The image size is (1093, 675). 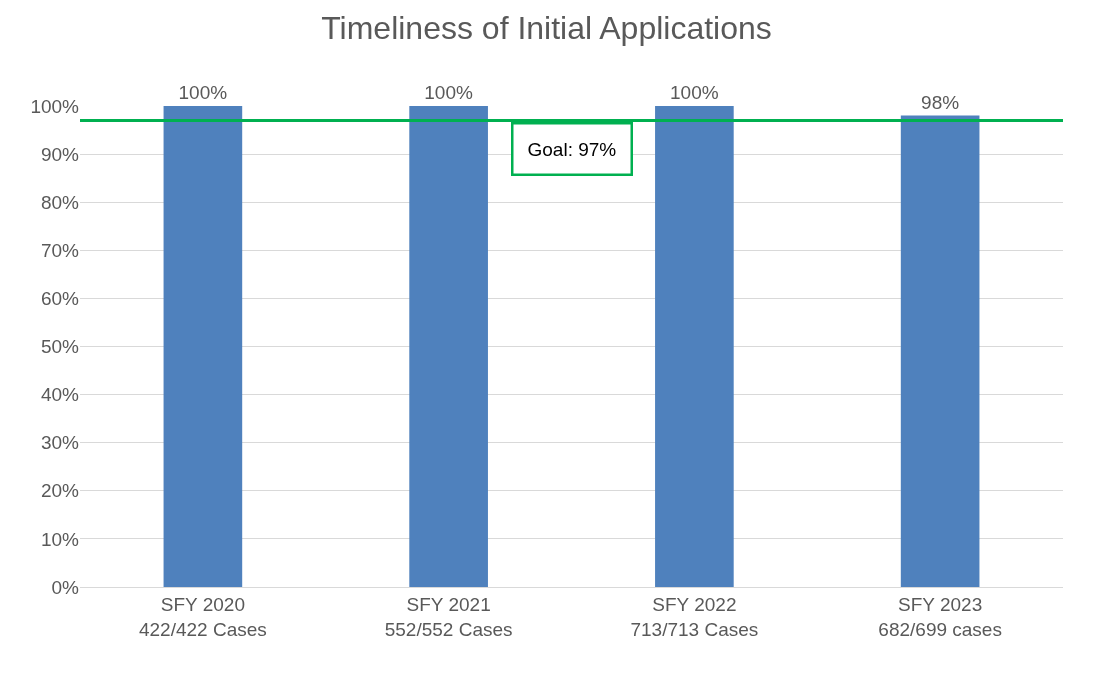 I want to click on y-tick-label: 10%, so click(x=60, y=539).